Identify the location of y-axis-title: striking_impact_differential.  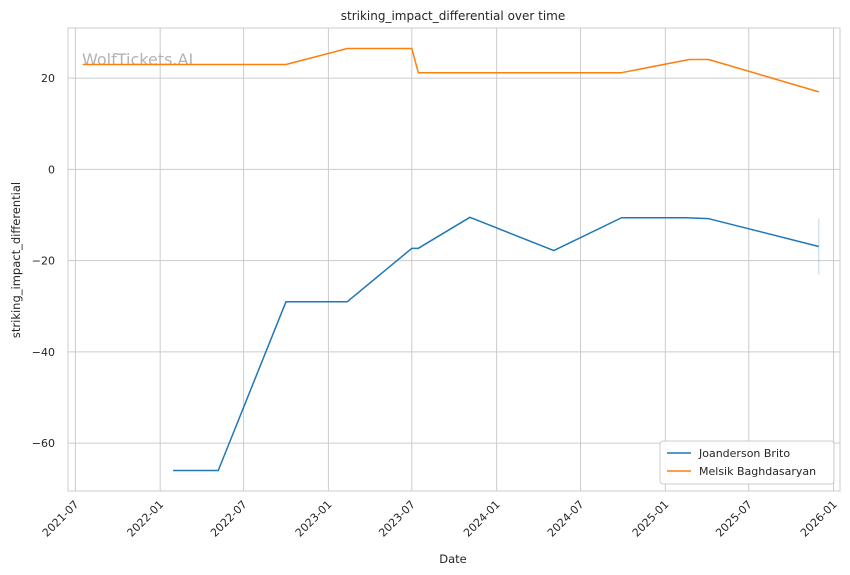
(16, 260).